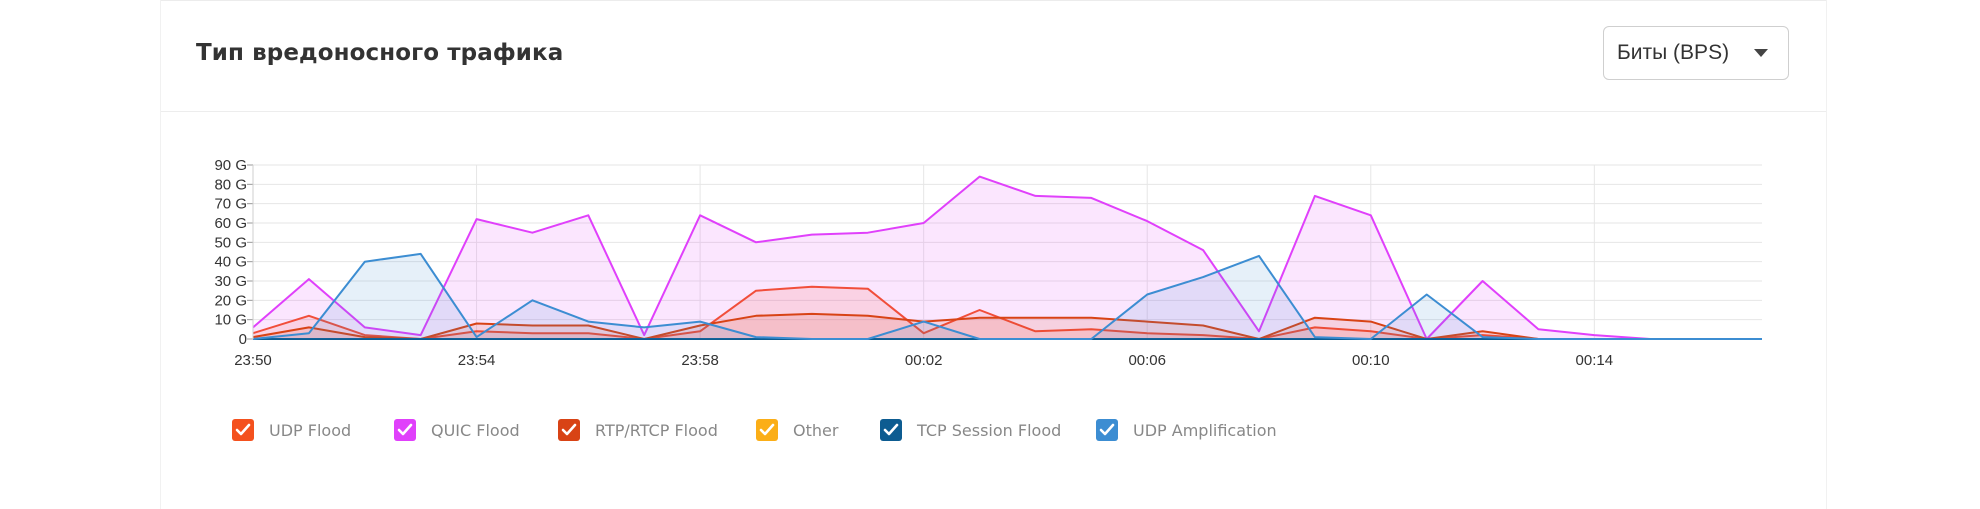 This screenshot has height=509, width=1980. What do you see at coordinates (230, 320) in the screenshot?
I see `y-tick-label: 10 G` at bounding box center [230, 320].